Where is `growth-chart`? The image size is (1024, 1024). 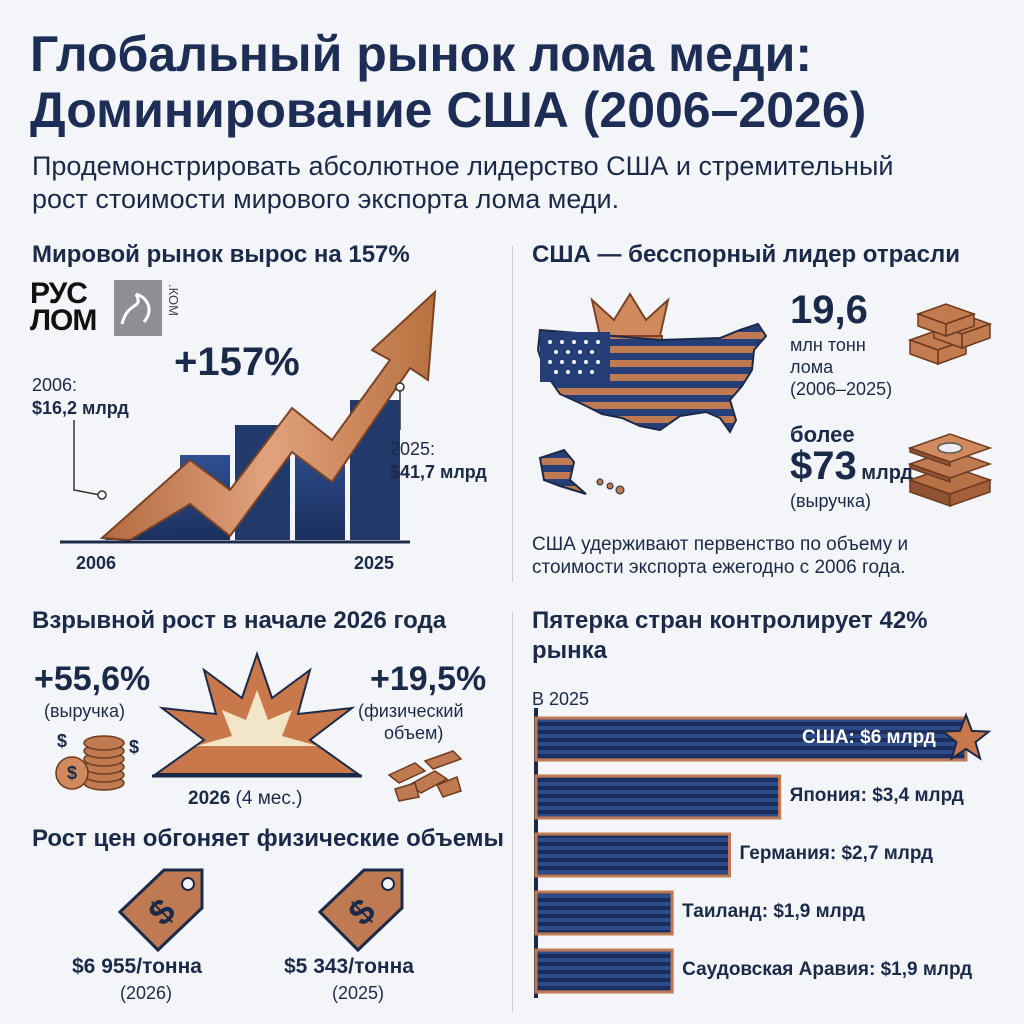
growth-chart is located at coordinates (248, 417).